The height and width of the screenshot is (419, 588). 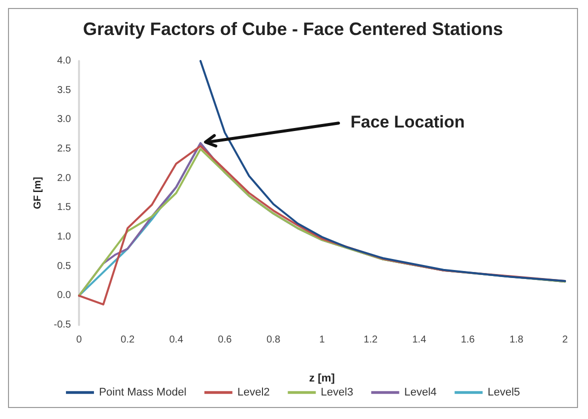 What do you see at coordinates (64, 266) in the screenshot?
I see `y-tick-label: 0.5` at bounding box center [64, 266].